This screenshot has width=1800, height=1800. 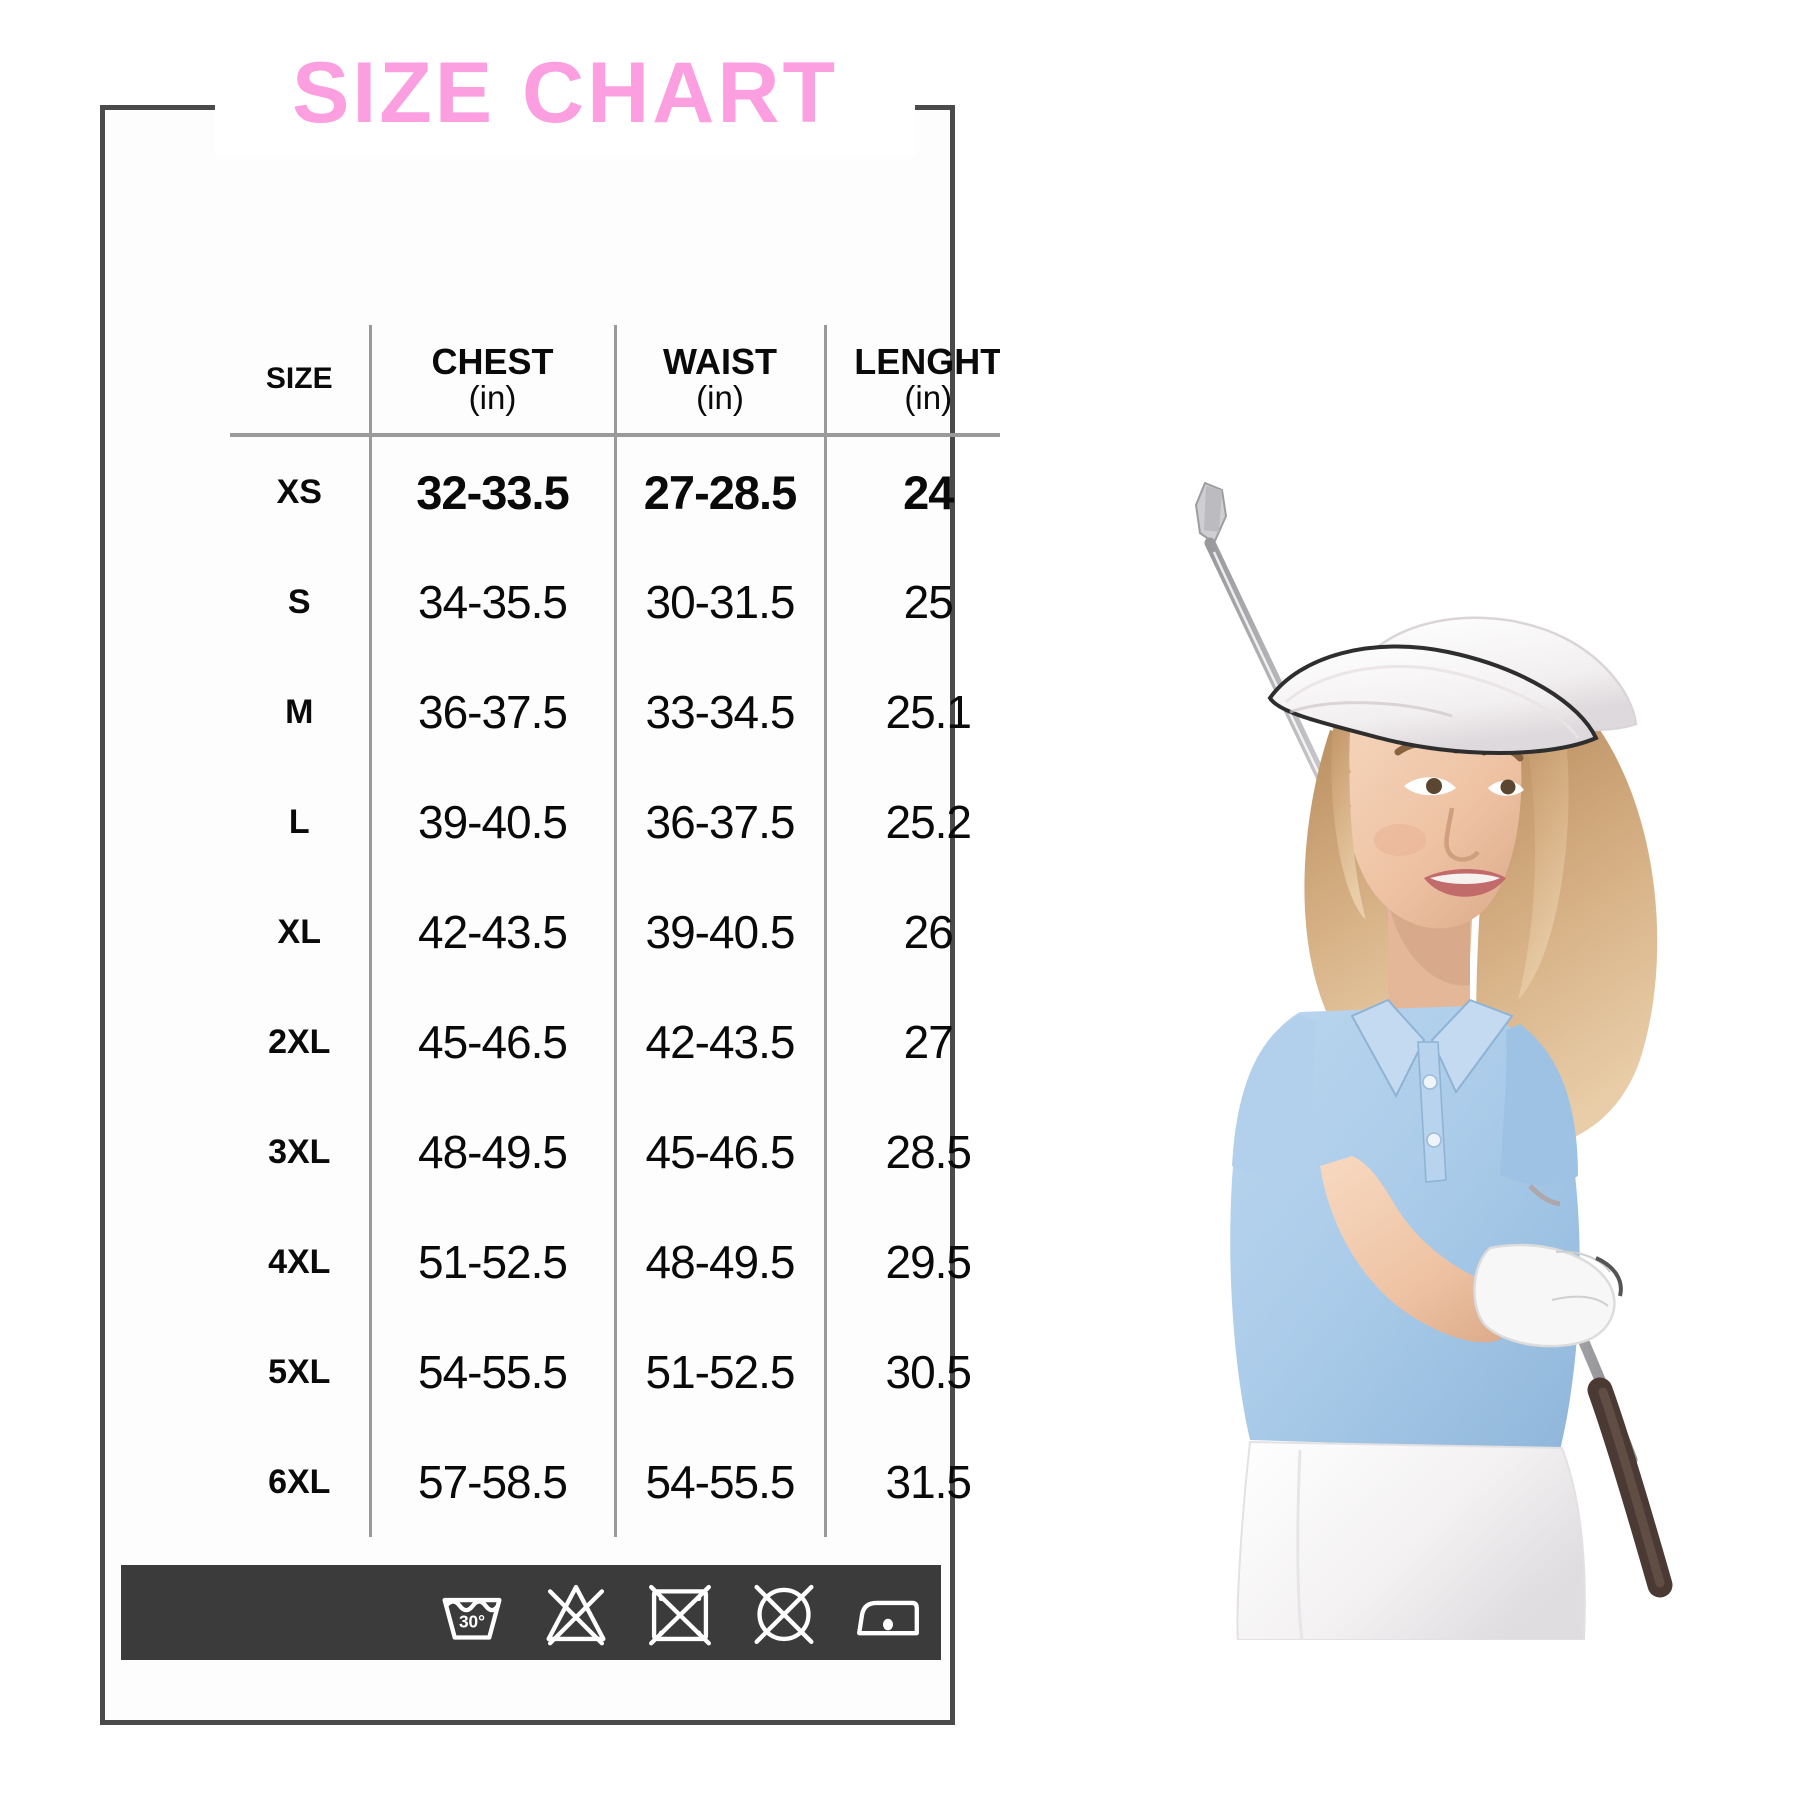 I want to click on nose, so click(x=1462, y=834).